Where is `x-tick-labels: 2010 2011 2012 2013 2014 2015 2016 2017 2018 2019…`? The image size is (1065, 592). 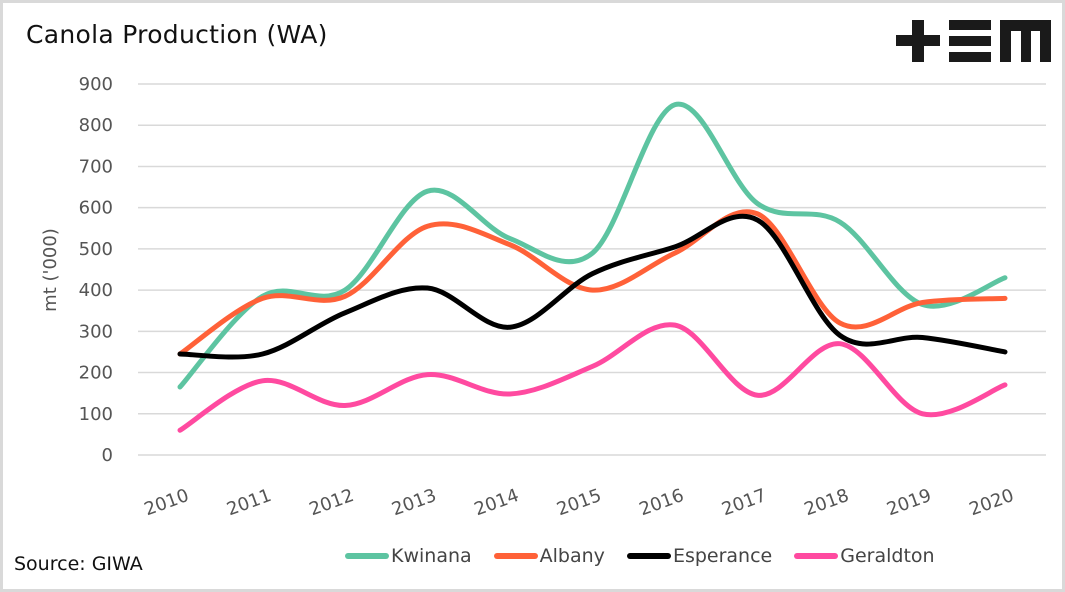
x-tick-labels: 2010 2011 2012 2013 2014 2015 2016 2017 2018 2019… is located at coordinates (578, 502).